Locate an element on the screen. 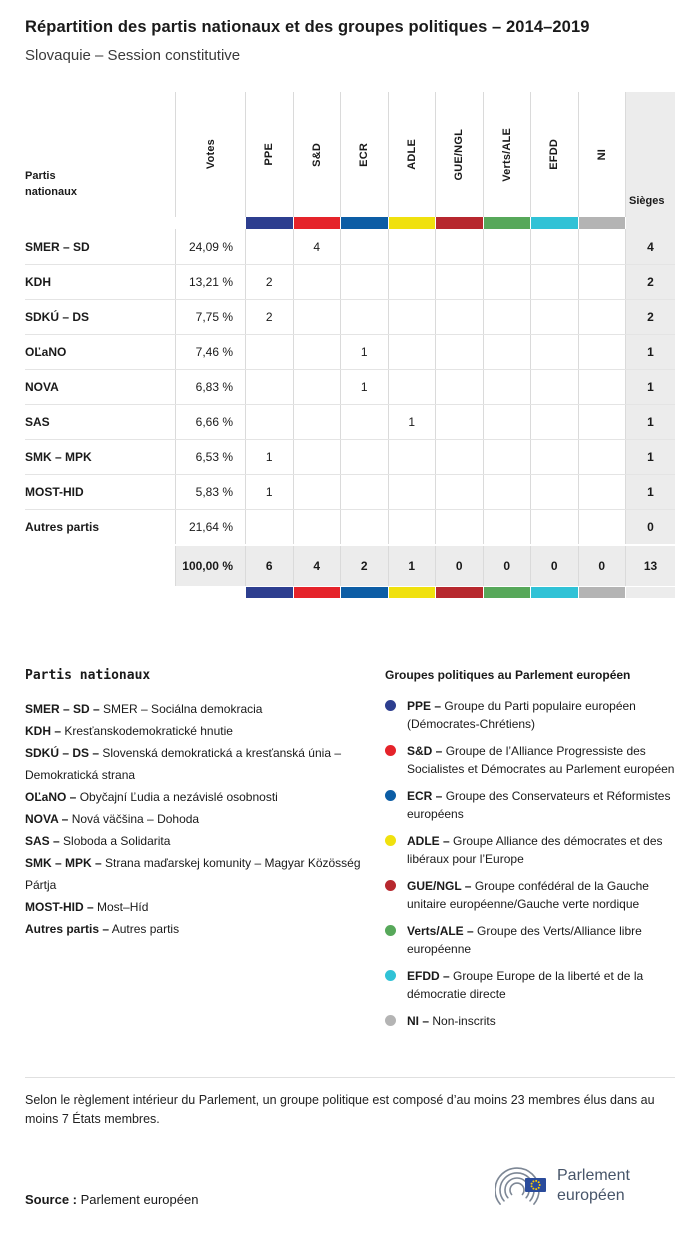 This screenshot has width=700, height=1233. party-legend-desc: Obyčajní Ľudia a nezávislé osobnosti is located at coordinates (178, 797).